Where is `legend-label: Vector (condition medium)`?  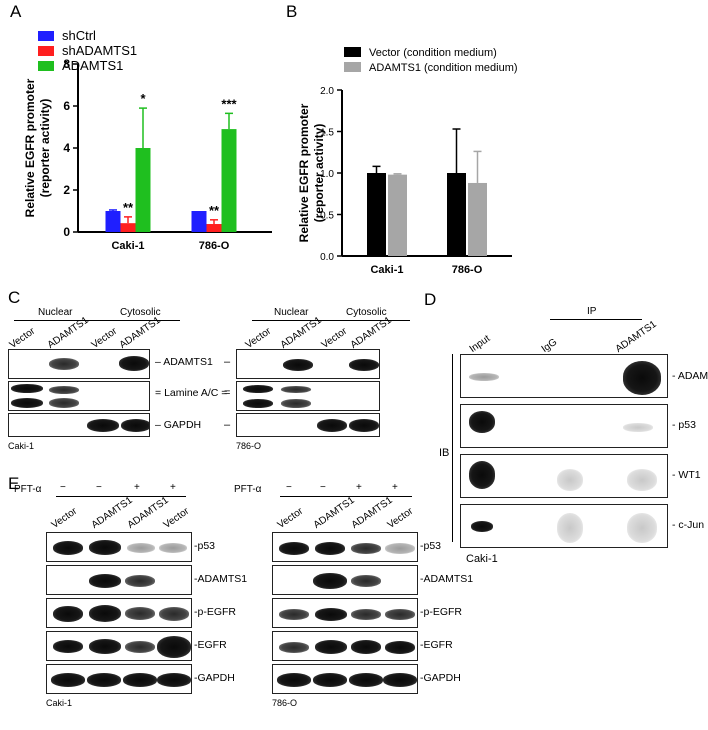
legend-label: Vector (condition medium) is located at coordinates (433, 53).